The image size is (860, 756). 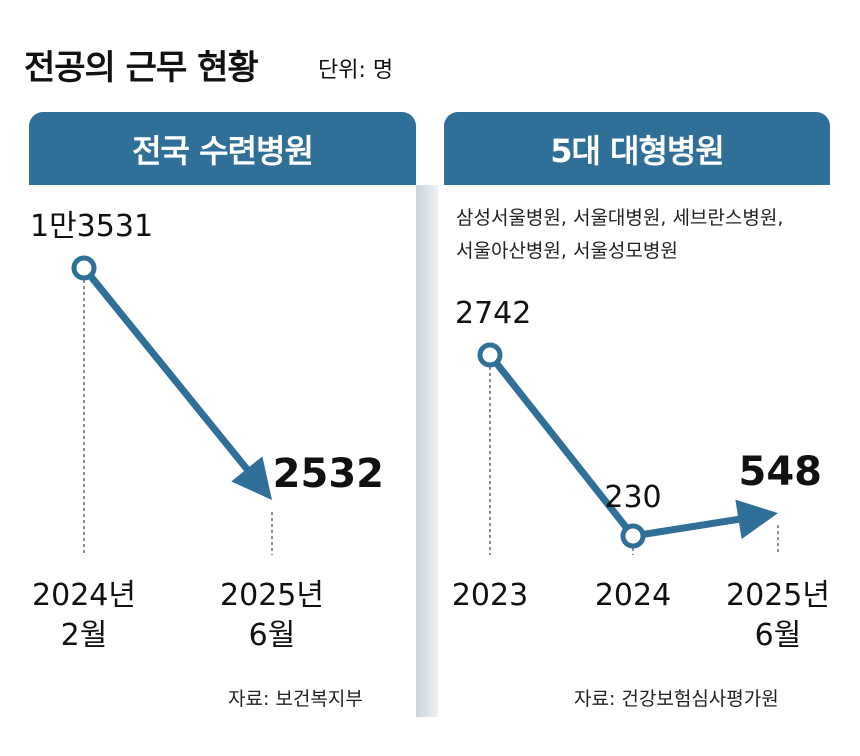 I want to click on hospital-list-line-1: 삼성서울병원, 서울대병원, 세브란스병원,, so click(x=620, y=218).